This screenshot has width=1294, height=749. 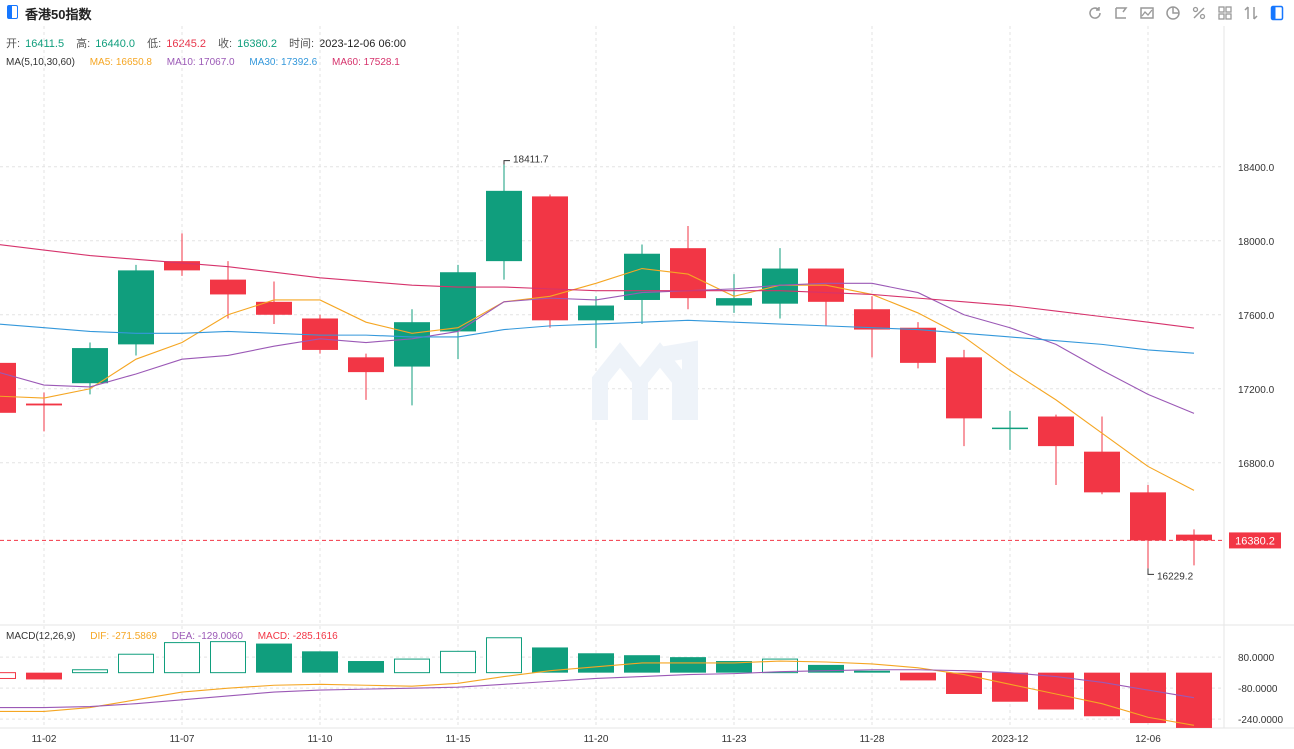 What do you see at coordinates (225, 44) in the screenshot?
I see `close-label: 收:` at bounding box center [225, 44].